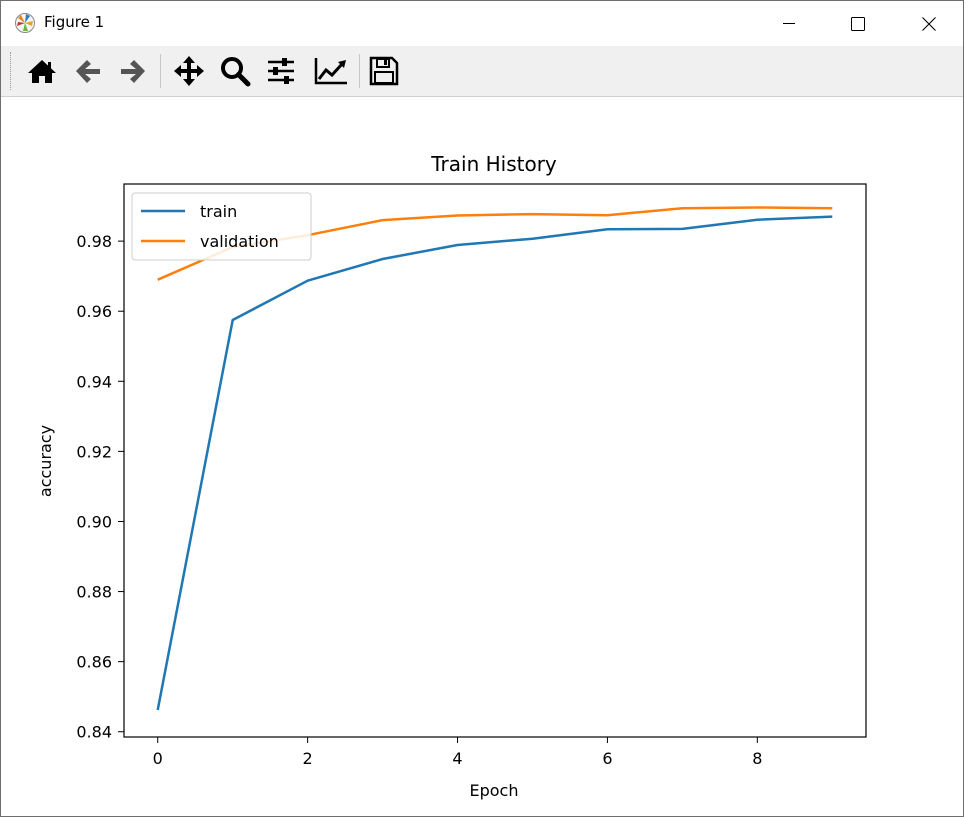 This screenshot has width=964, height=817. I want to click on y-tick-label: 0.86, so click(94, 662).